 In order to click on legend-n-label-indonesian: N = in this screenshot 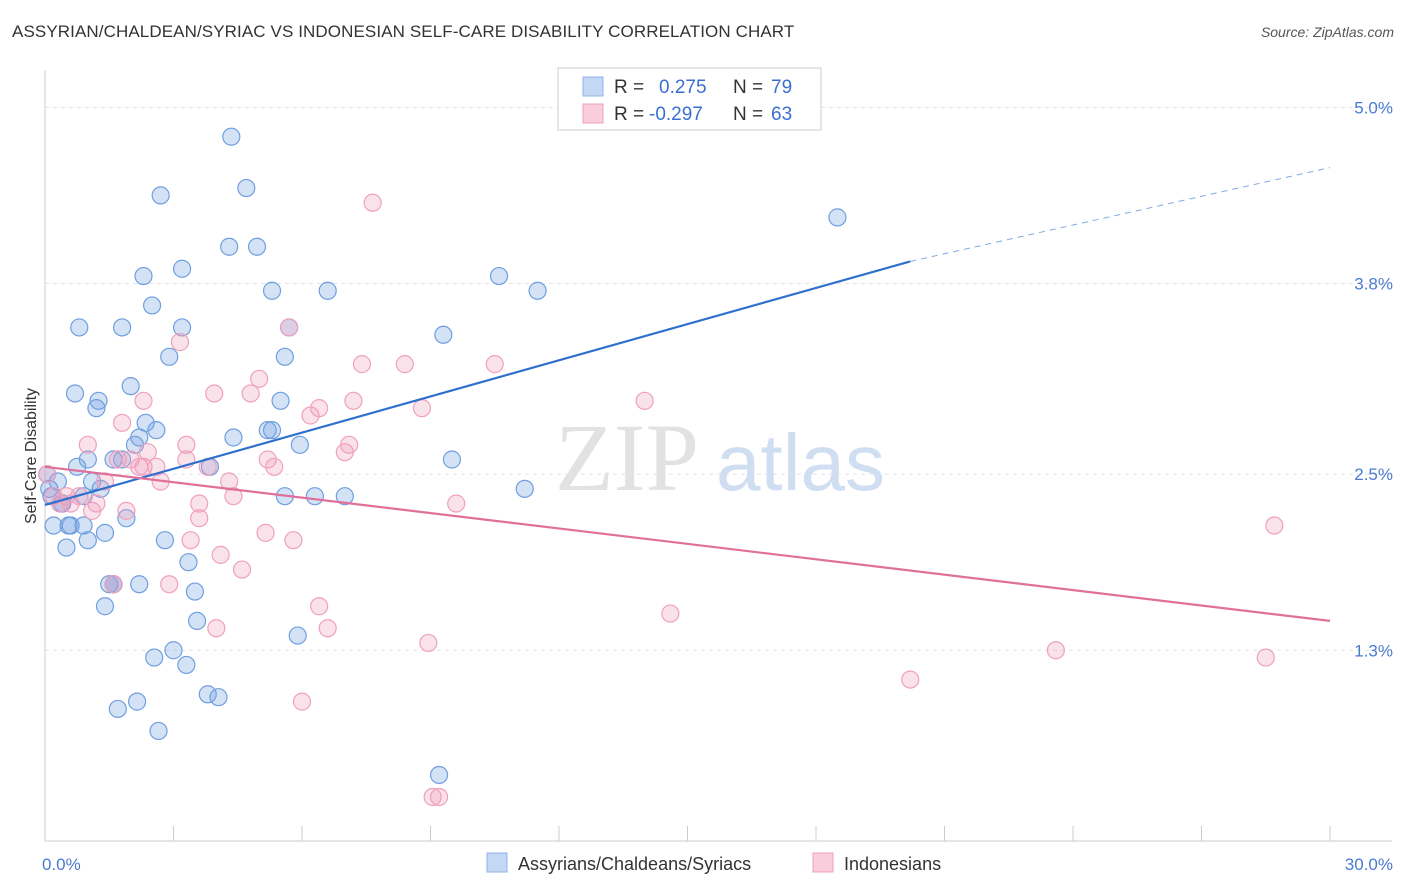, I will do `click(748, 114)`.